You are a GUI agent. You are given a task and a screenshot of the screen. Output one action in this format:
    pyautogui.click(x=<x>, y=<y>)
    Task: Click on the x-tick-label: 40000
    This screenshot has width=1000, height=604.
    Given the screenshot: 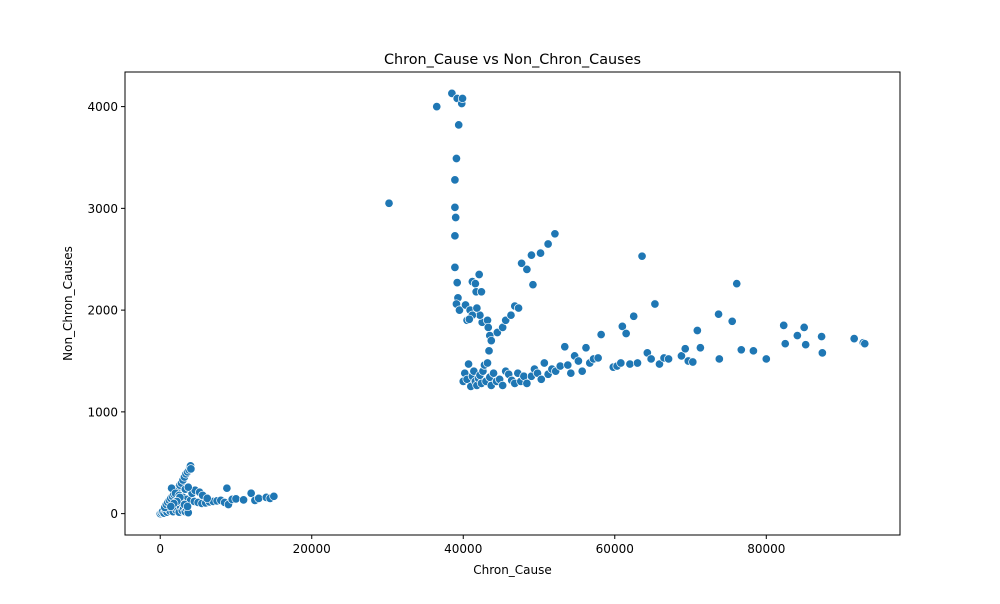 What is the action you would take?
    pyautogui.click(x=463, y=549)
    